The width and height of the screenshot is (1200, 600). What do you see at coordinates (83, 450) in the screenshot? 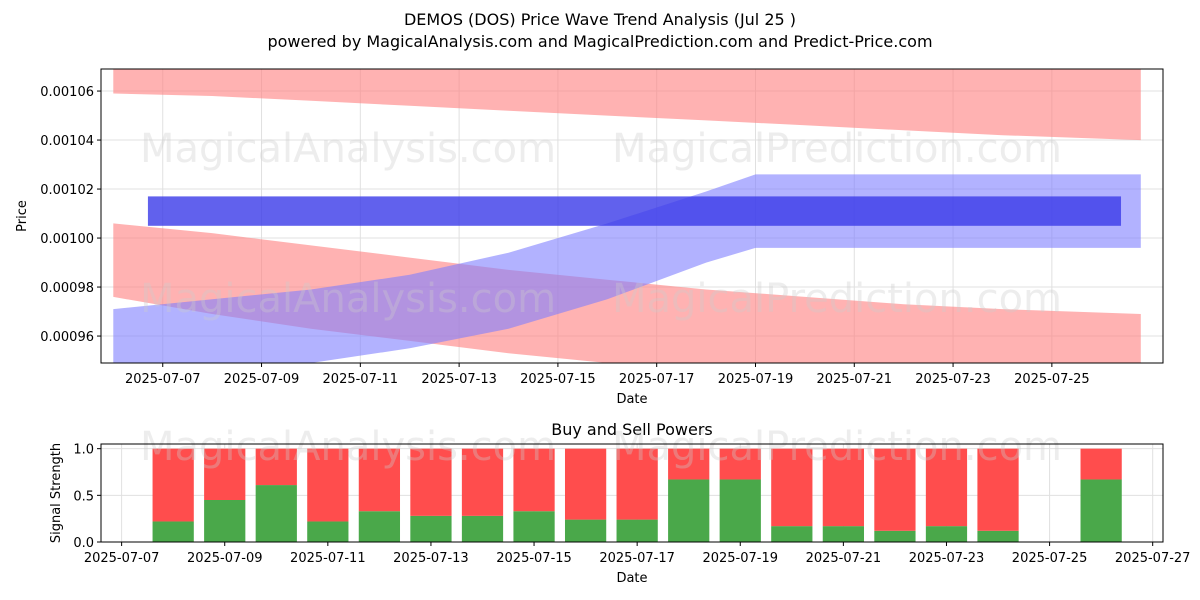
I see `signal-y-tick-label: 1.0` at bounding box center [83, 450].